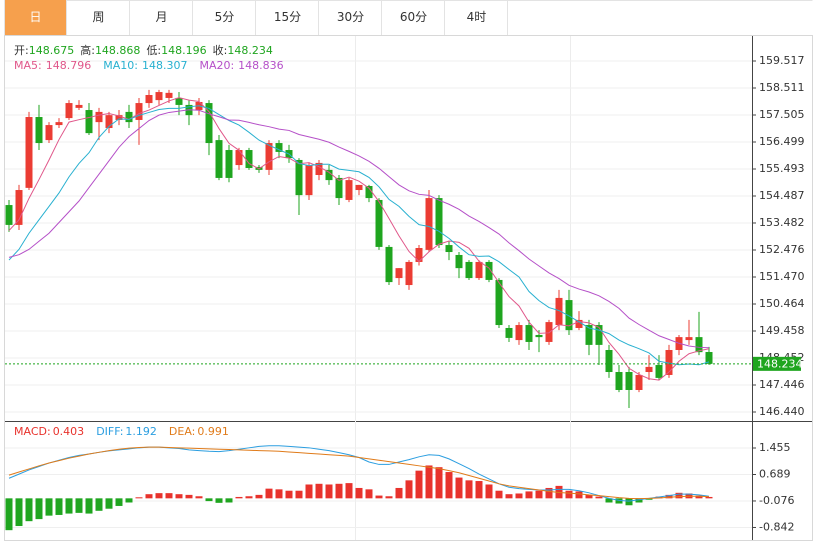  Describe the element at coordinates (782, 195) in the screenshot. I see `y-tick-label: 154.487` at that location.